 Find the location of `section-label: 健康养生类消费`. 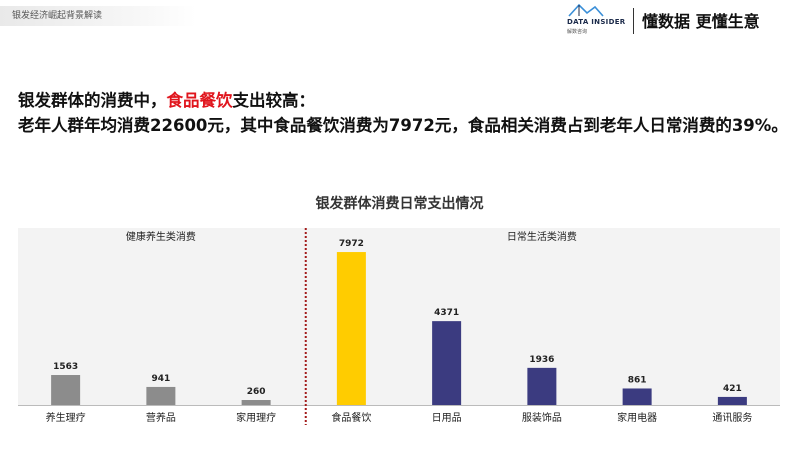

section-label: 健康养生类消费 is located at coordinates (161, 236).